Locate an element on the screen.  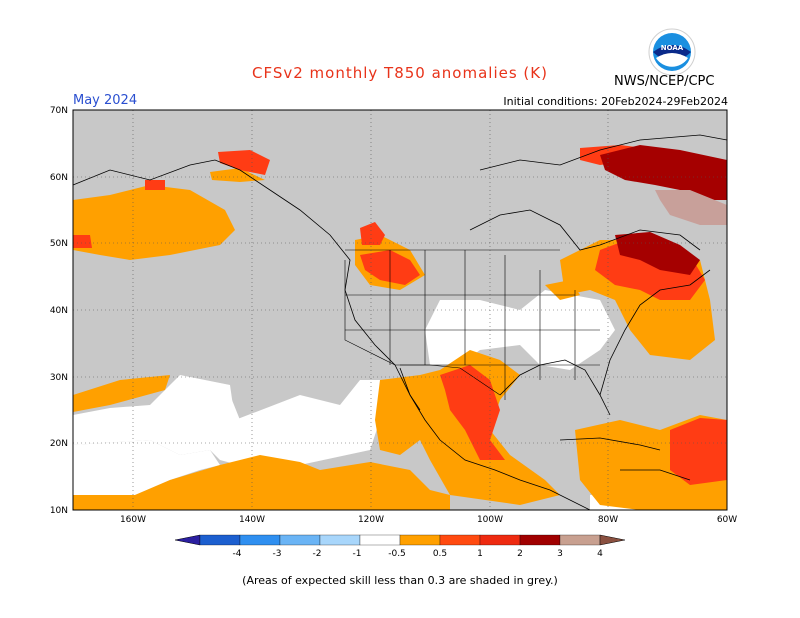
org-label: NWS/NCEP/CPC is located at coordinates (664, 81).